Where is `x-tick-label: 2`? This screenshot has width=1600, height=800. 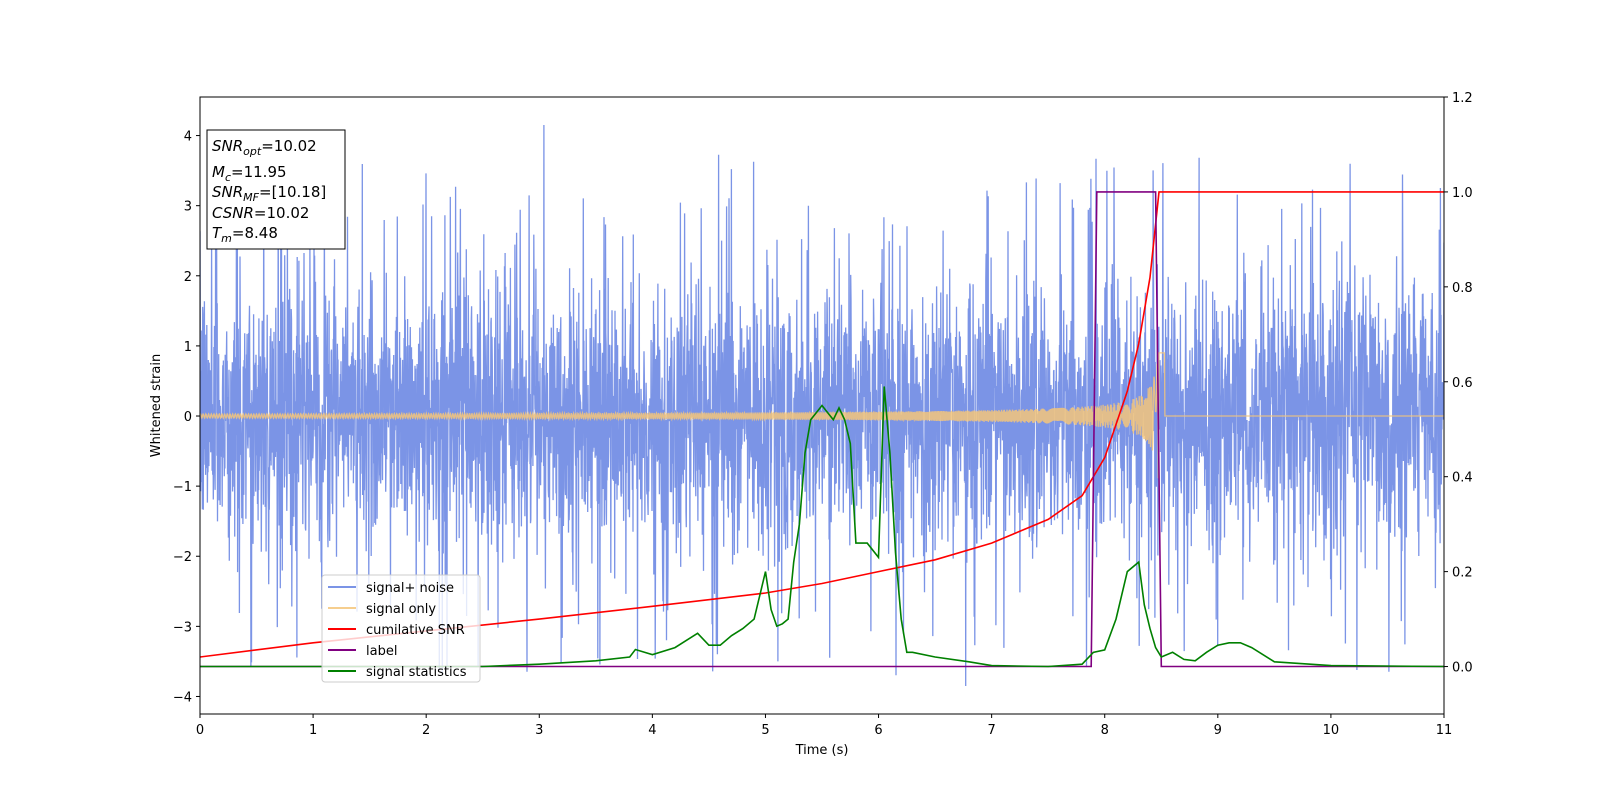
x-tick-label: 2 is located at coordinates (426, 730).